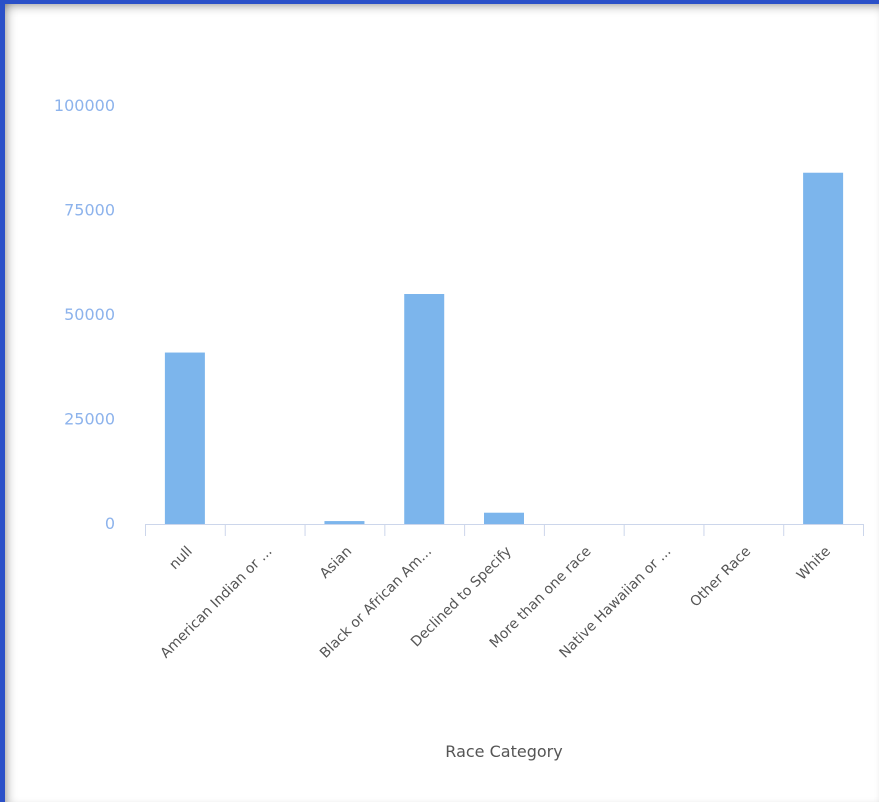 The width and height of the screenshot is (879, 802). I want to click on y-axis-ticks: 0 25000 50000 75000 100000, so click(84, 314).